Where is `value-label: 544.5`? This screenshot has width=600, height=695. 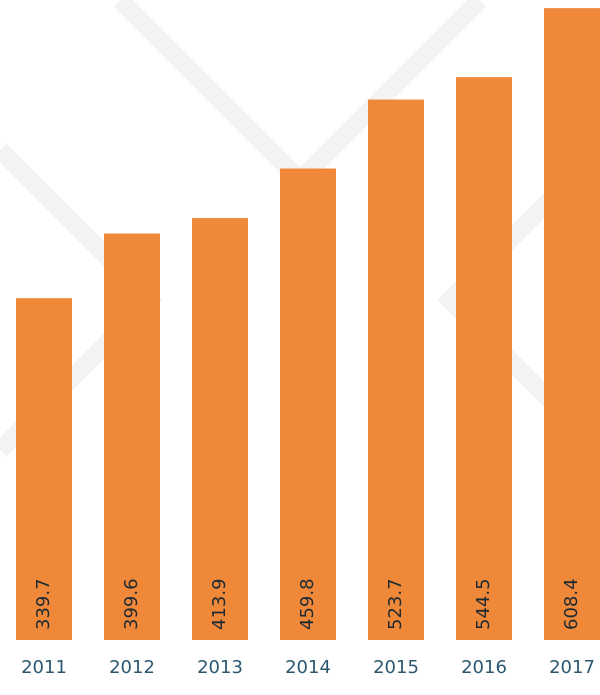 value-label: 544.5 is located at coordinates (483, 604).